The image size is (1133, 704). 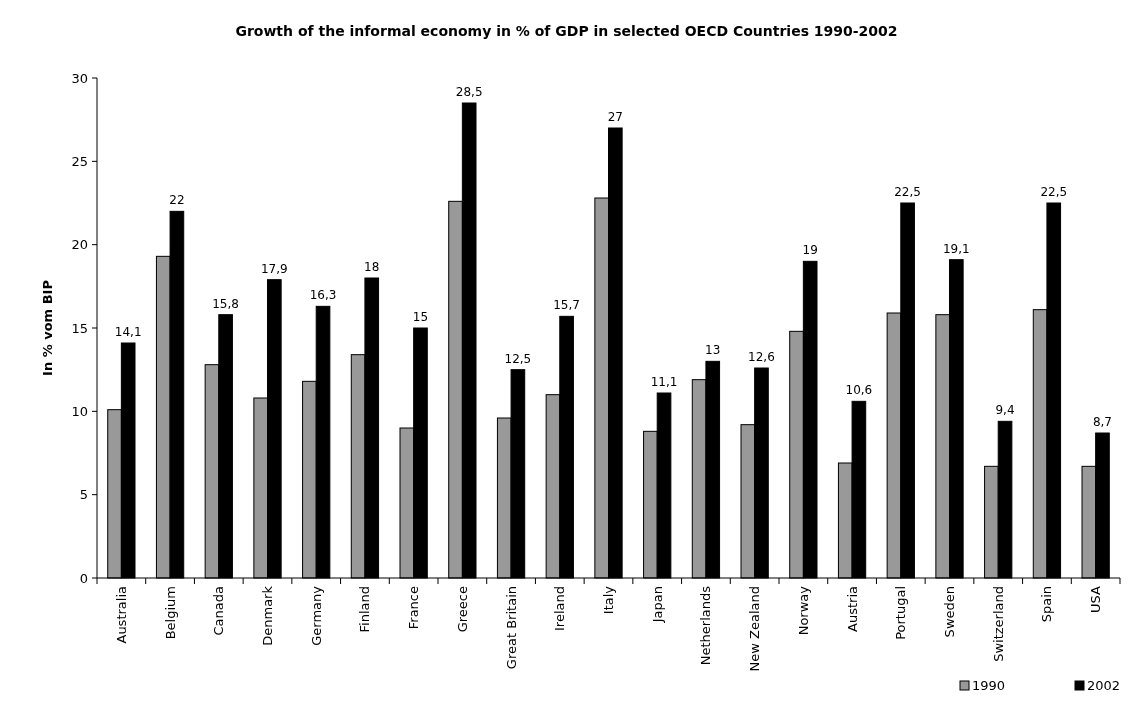 I want to click on y-tick-label: 20, so click(x=79, y=245).